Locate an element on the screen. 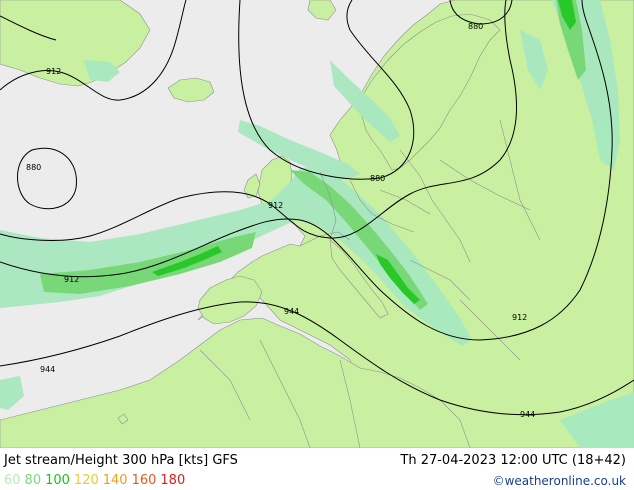  contour-880-northeast is located at coordinates (481, 12).